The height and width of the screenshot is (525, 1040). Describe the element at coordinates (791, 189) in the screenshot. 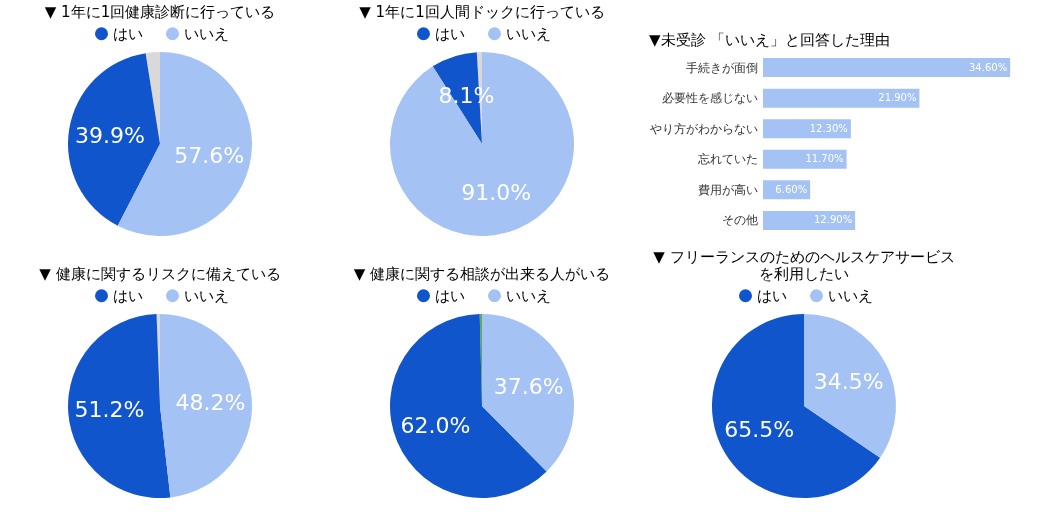

I see `data-label: 6.60%` at that location.